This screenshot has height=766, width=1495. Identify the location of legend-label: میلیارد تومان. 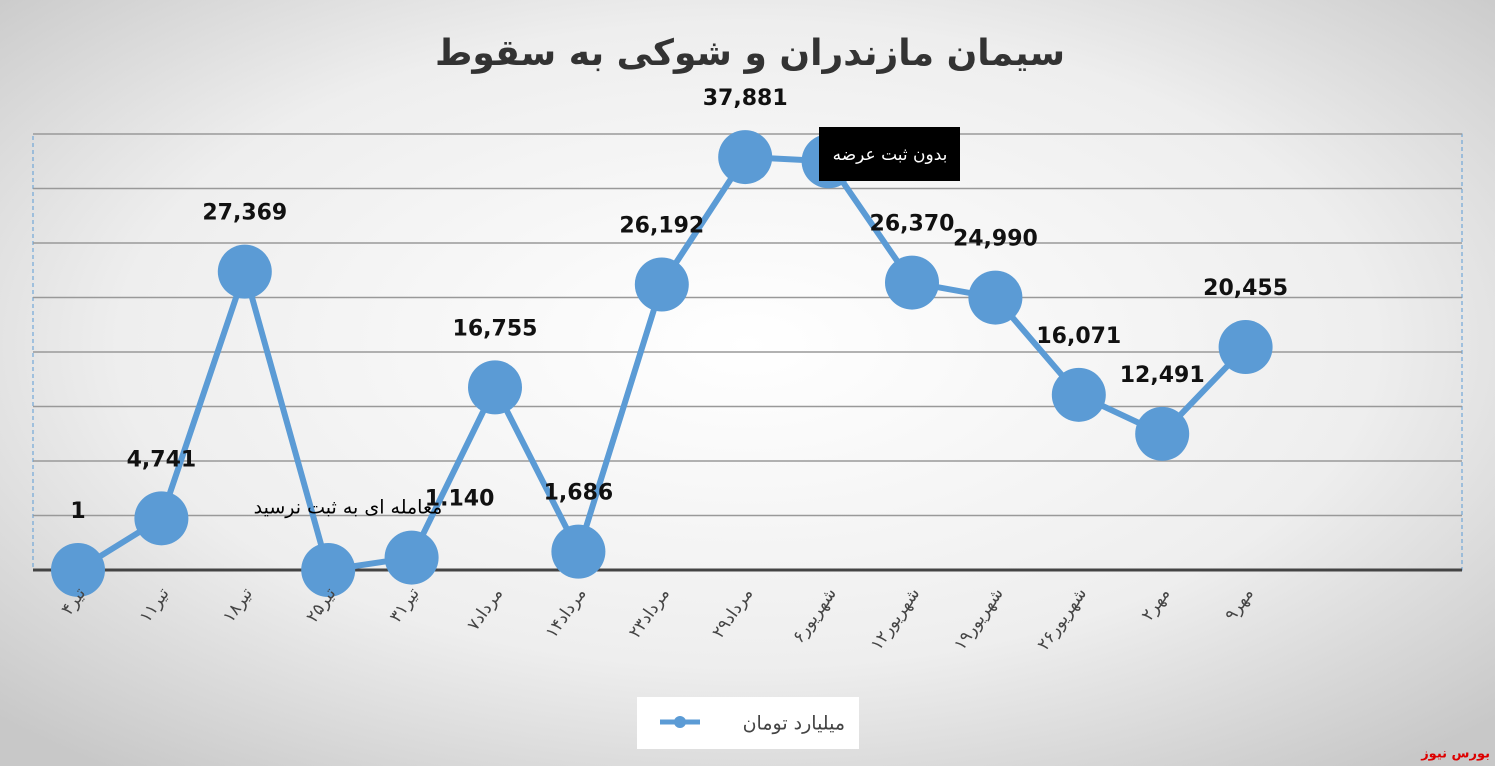
(794, 724).